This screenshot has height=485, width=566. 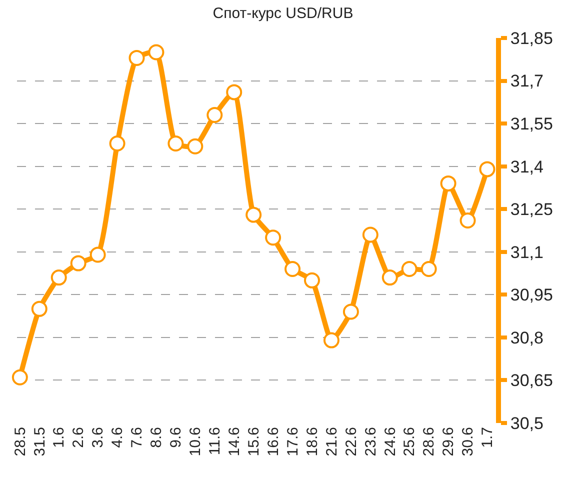 I want to click on x-tick-label: 25.6, so click(x=409, y=441).